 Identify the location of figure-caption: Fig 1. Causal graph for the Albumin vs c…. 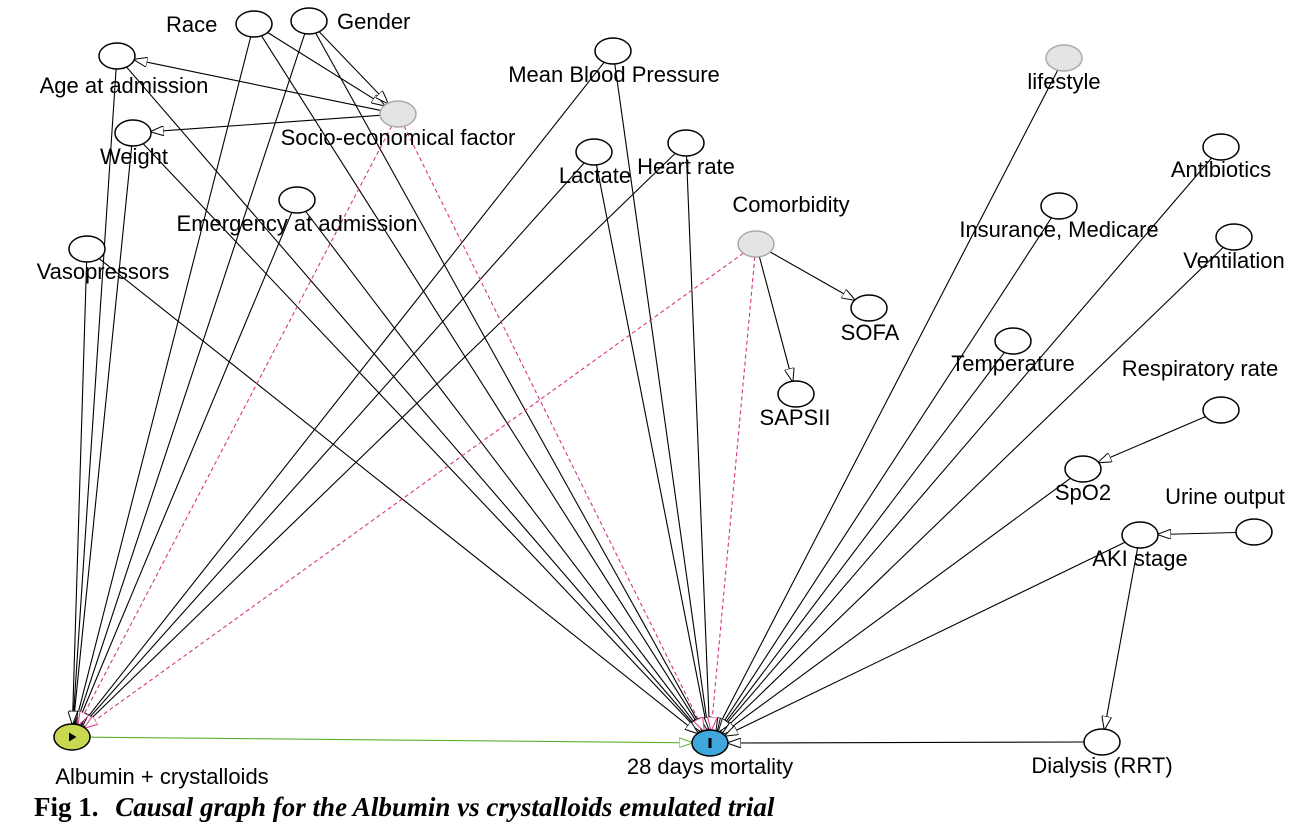
(664, 809).